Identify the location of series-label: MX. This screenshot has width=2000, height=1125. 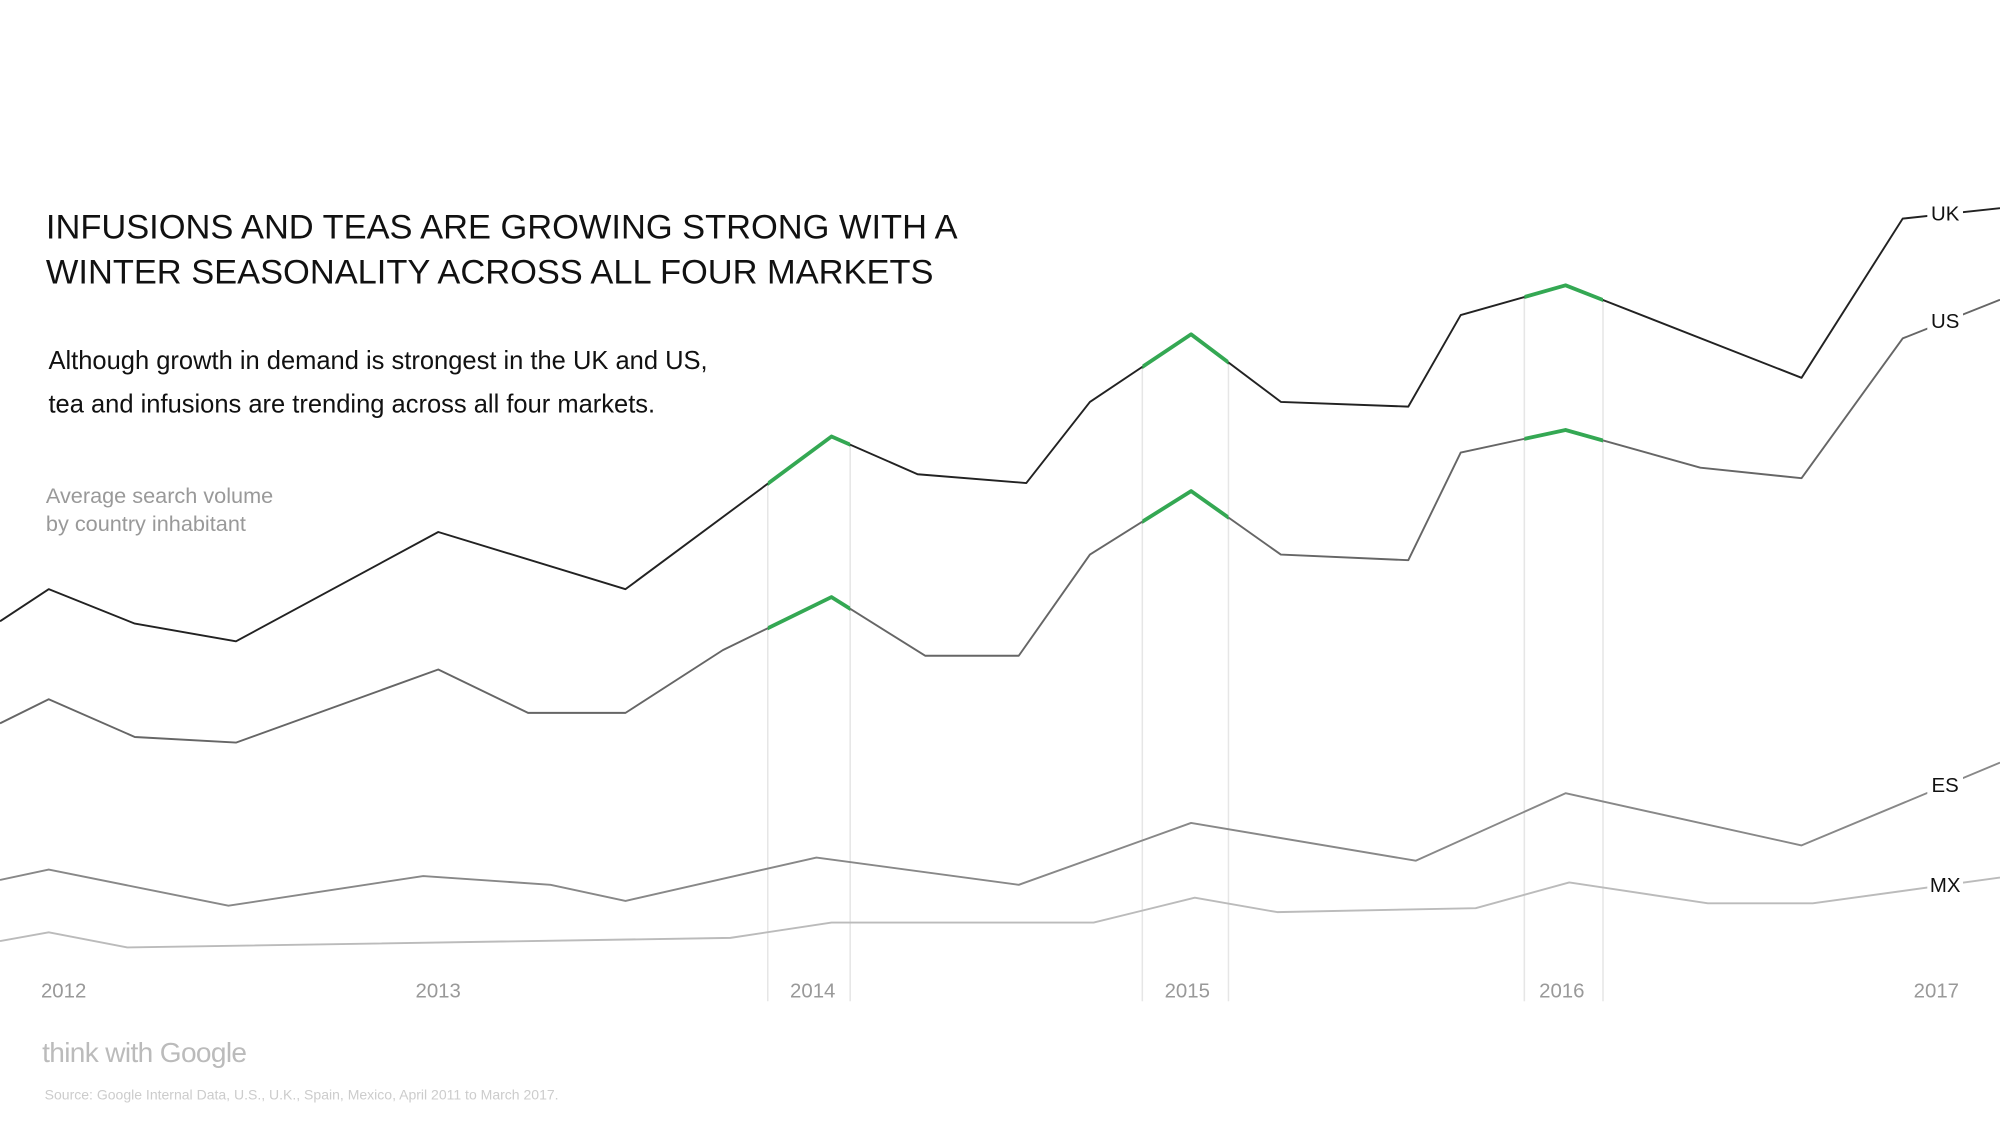
(1945, 886).